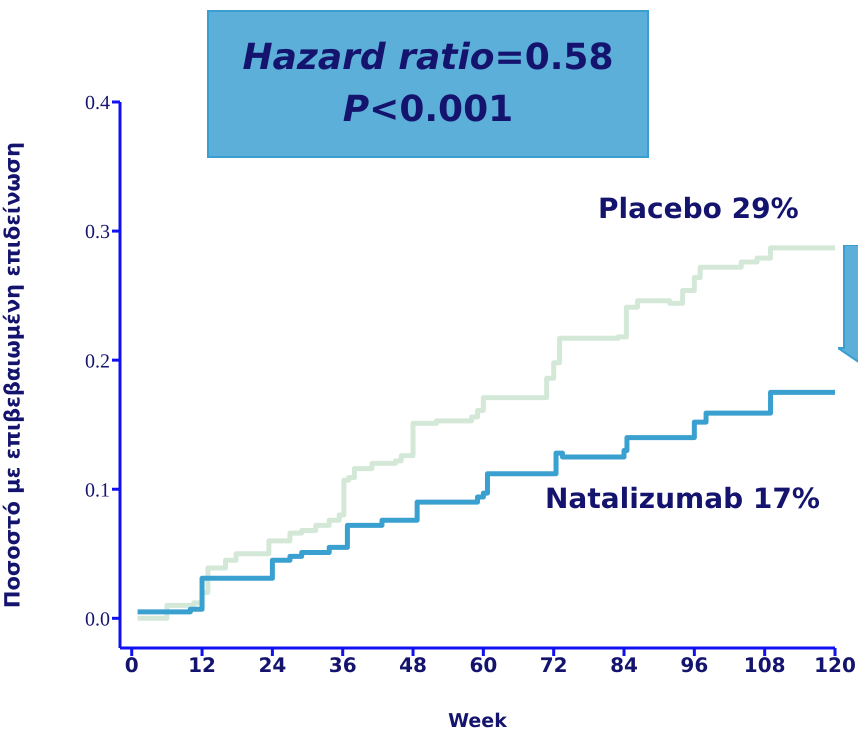 The image size is (858, 735). What do you see at coordinates (202, 665) in the screenshot?
I see `x-tick-label: 12` at bounding box center [202, 665].